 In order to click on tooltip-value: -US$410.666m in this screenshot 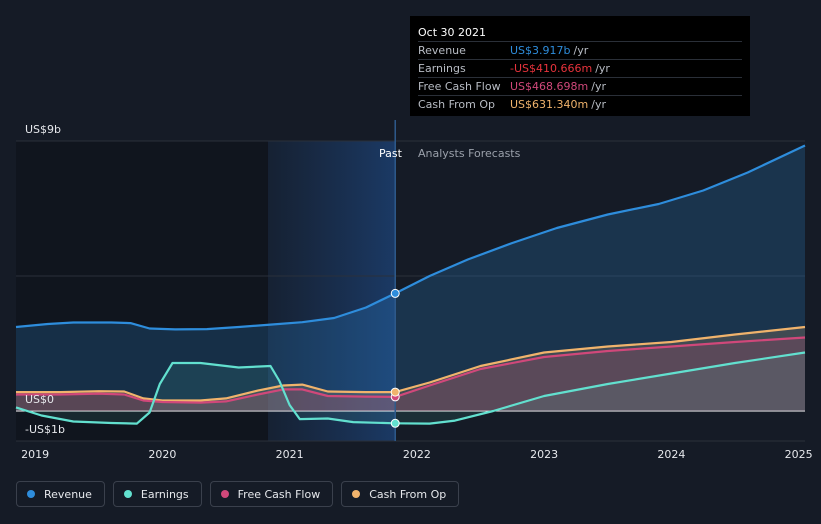, I will do `click(551, 68)`.